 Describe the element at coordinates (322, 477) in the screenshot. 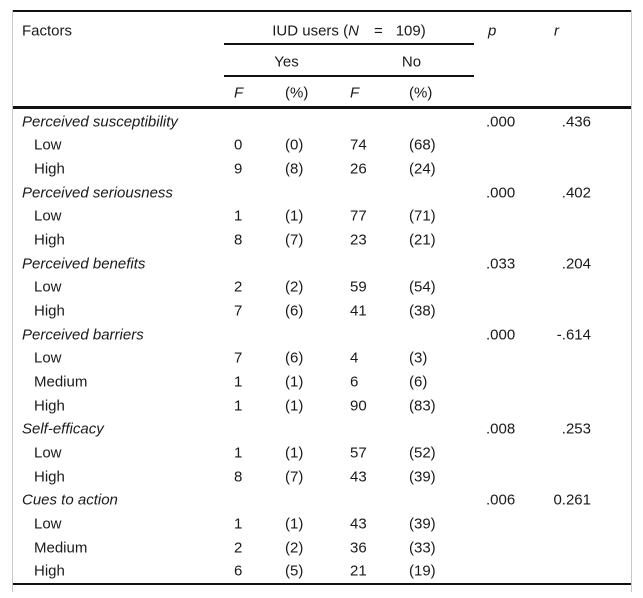

I see `table-row: High 8 (7) 43 (39)` at that location.